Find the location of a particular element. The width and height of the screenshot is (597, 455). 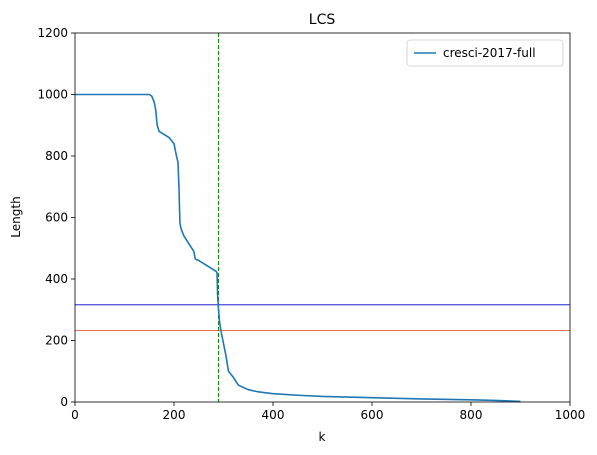

y-tick-label: 0 is located at coordinates (64, 402).